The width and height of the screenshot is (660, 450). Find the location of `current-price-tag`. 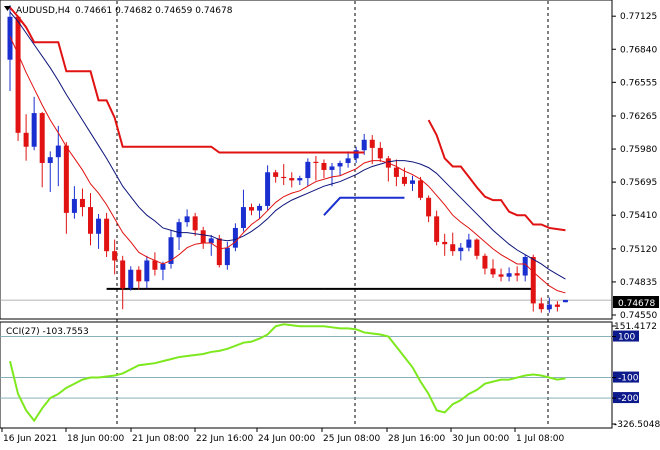

current-price-tag is located at coordinates (636, 302).